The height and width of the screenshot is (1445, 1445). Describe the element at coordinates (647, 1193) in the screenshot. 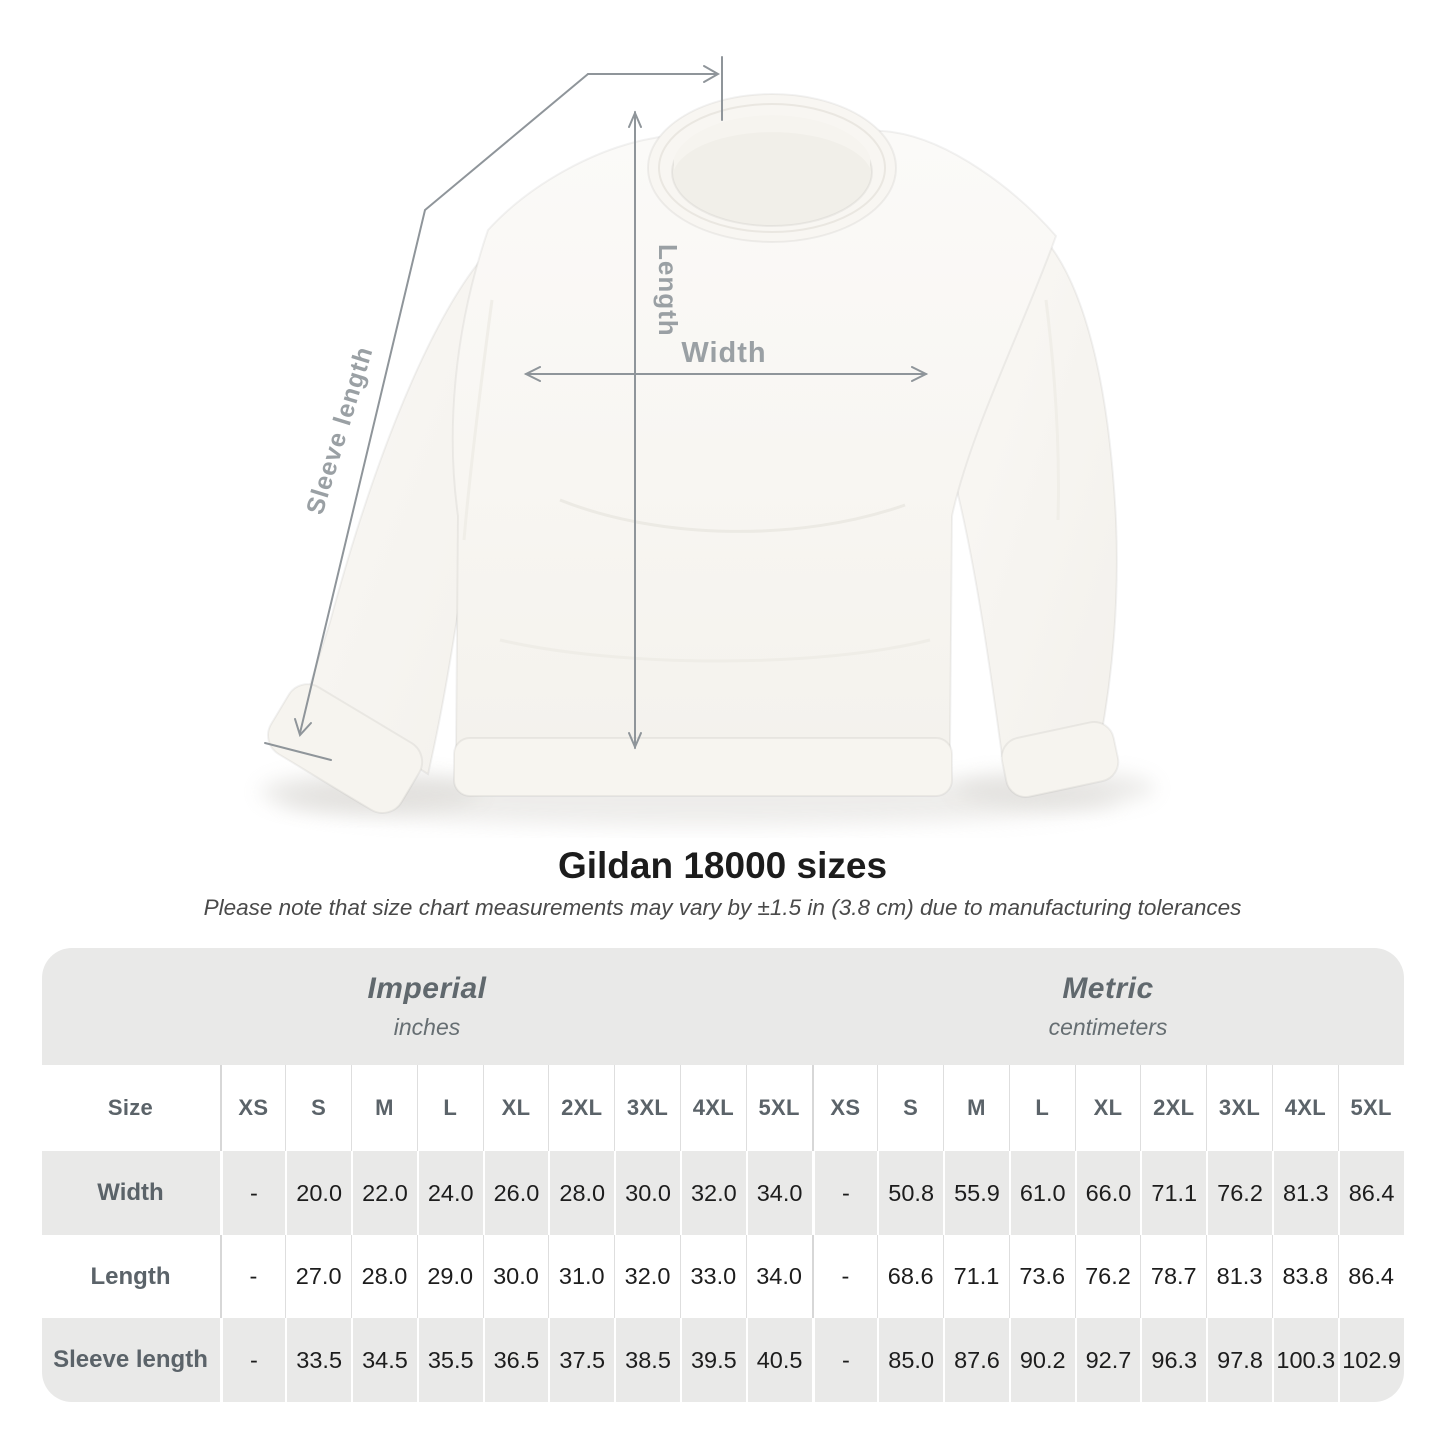

I see `cell-imperial-width-3xl: 30.0` at that location.